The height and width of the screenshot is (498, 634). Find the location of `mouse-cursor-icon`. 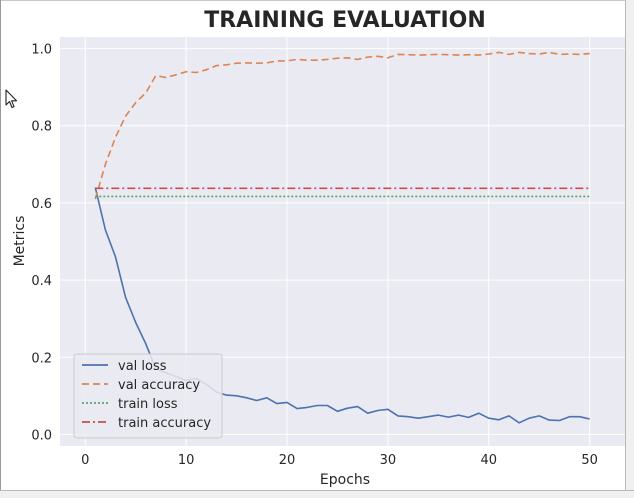

mouse-cursor-icon is located at coordinates (11, 99).